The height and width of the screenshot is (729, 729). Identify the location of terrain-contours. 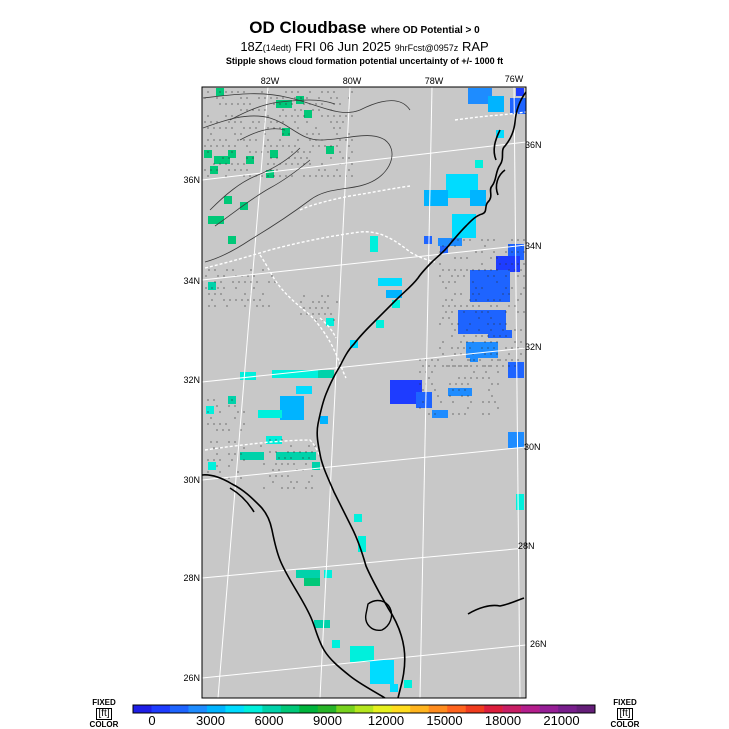
(306, 178).